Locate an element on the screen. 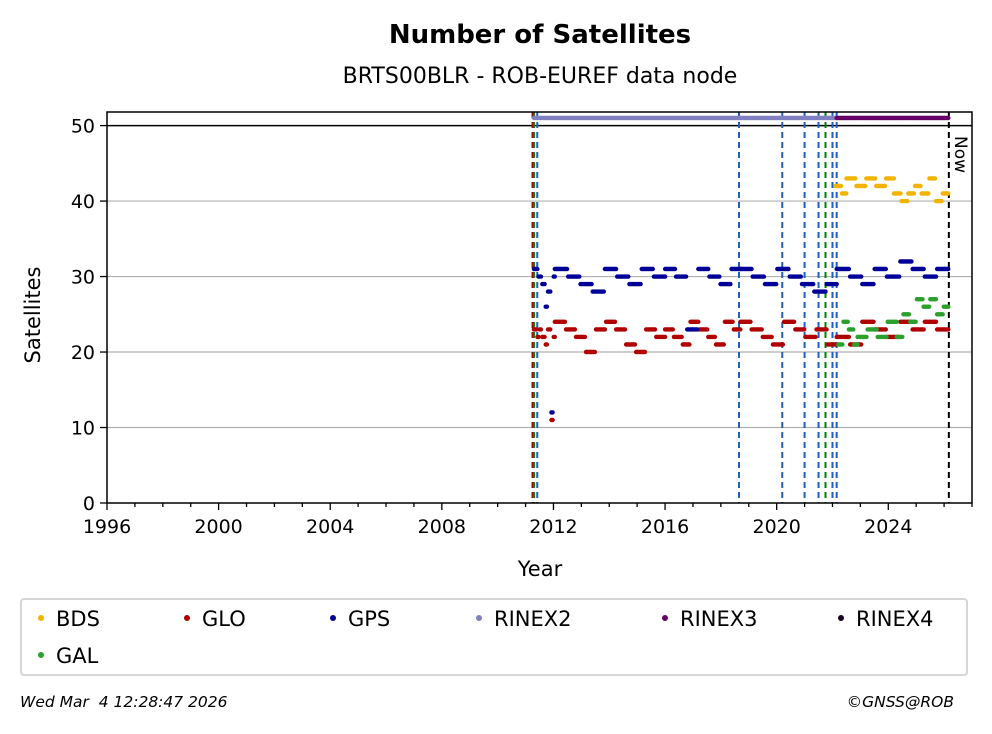  y-tick-label: 10 is located at coordinates (83, 429).